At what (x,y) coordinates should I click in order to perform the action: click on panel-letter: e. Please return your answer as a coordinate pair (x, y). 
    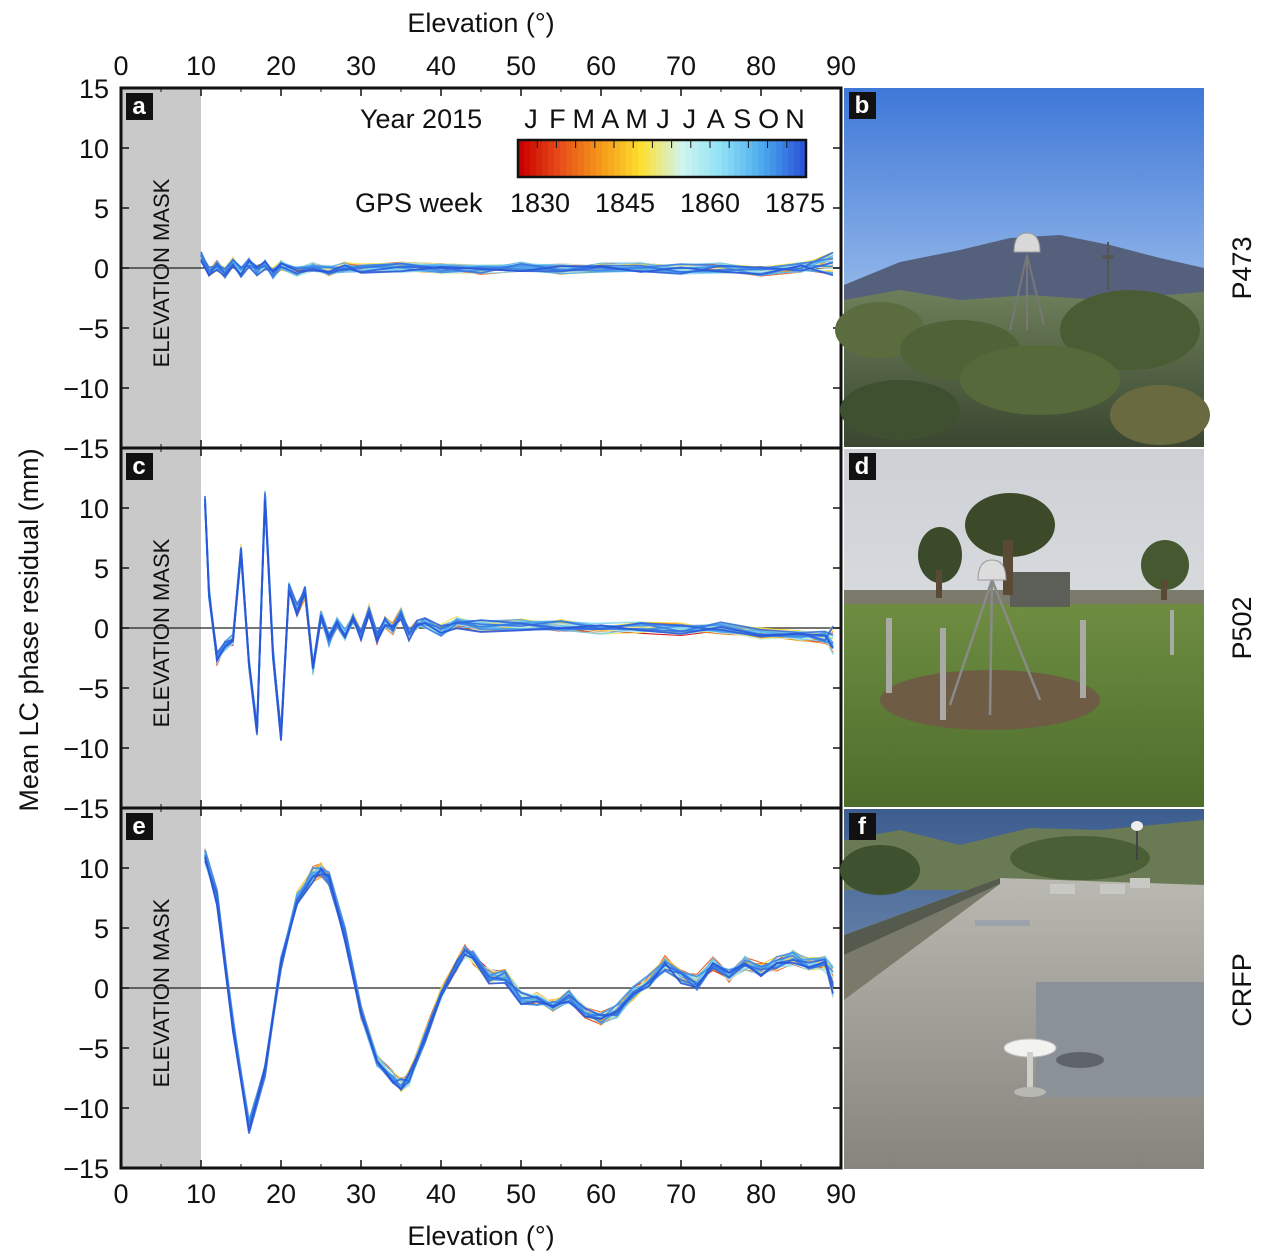
    Looking at the image, I should click on (138, 826).